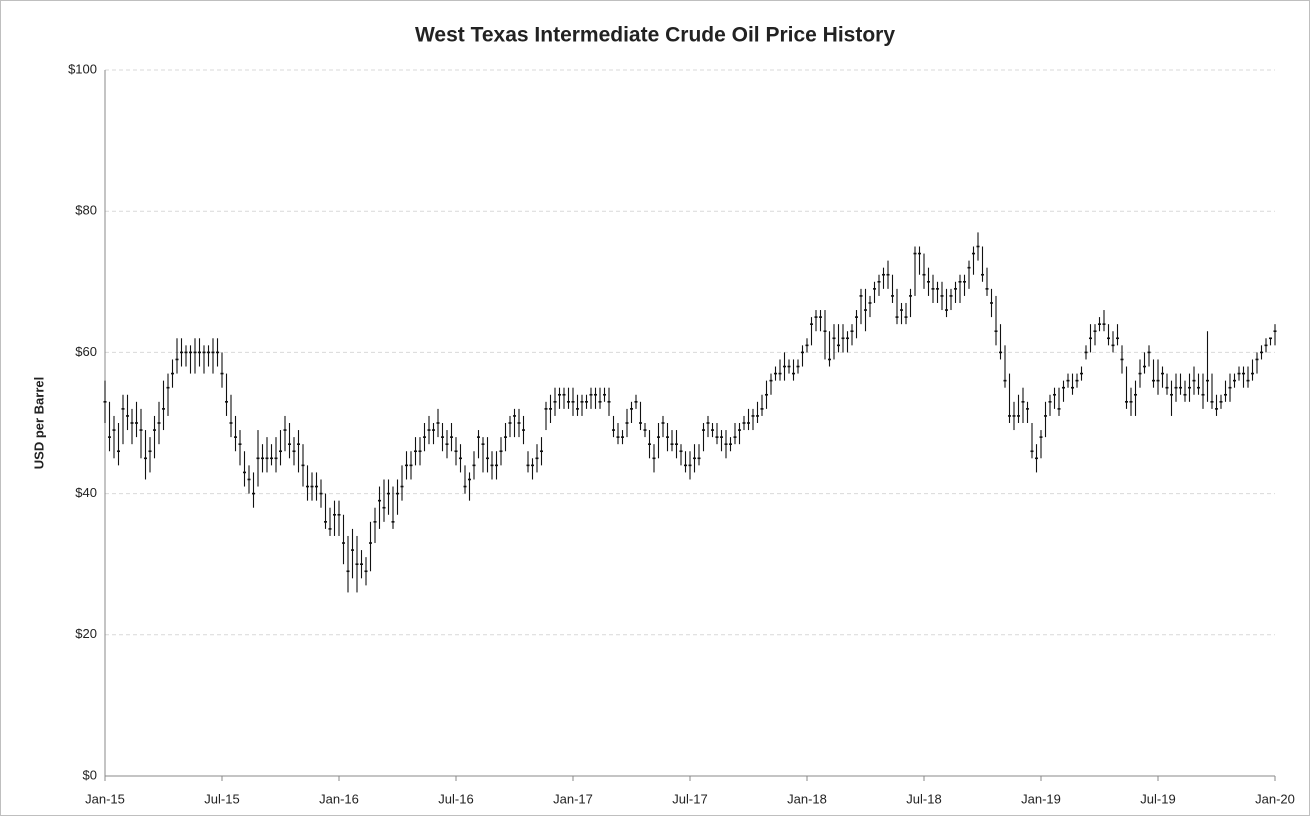 This screenshot has height=816, width=1310. Describe the element at coordinates (86, 633) in the screenshot. I see `y-tick-label: $20` at that location.